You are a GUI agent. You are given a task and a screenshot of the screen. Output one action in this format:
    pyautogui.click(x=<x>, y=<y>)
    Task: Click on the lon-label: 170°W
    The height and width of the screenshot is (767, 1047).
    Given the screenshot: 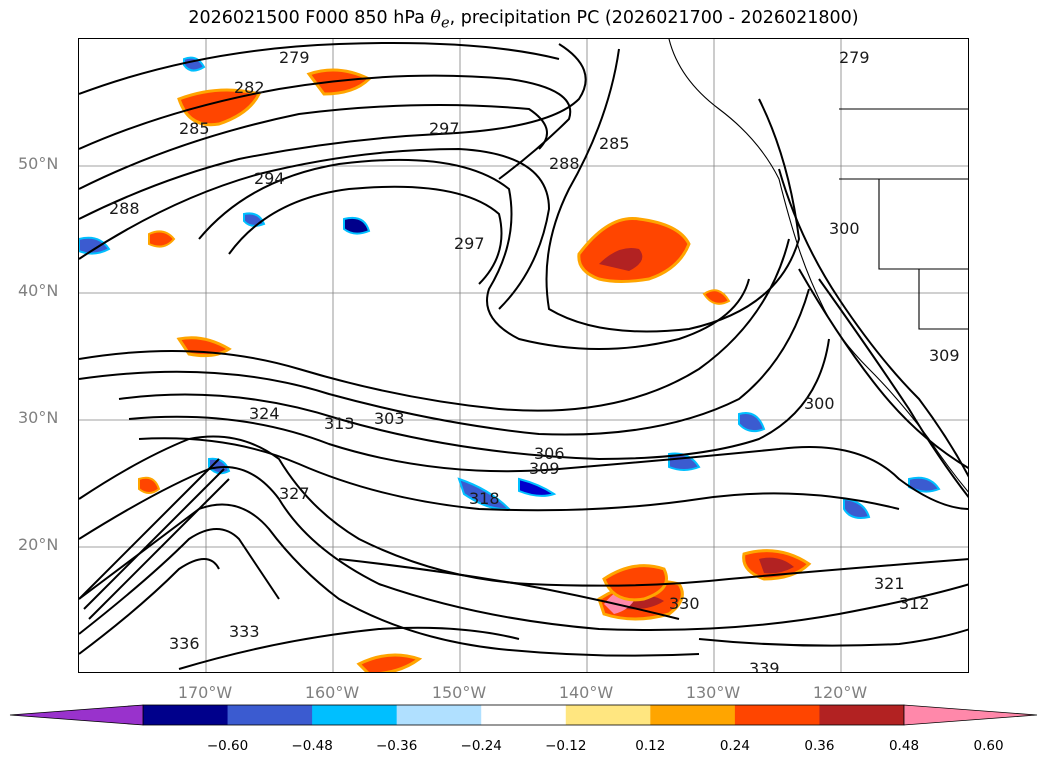 What is the action you would take?
    pyautogui.click(x=205, y=692)
    